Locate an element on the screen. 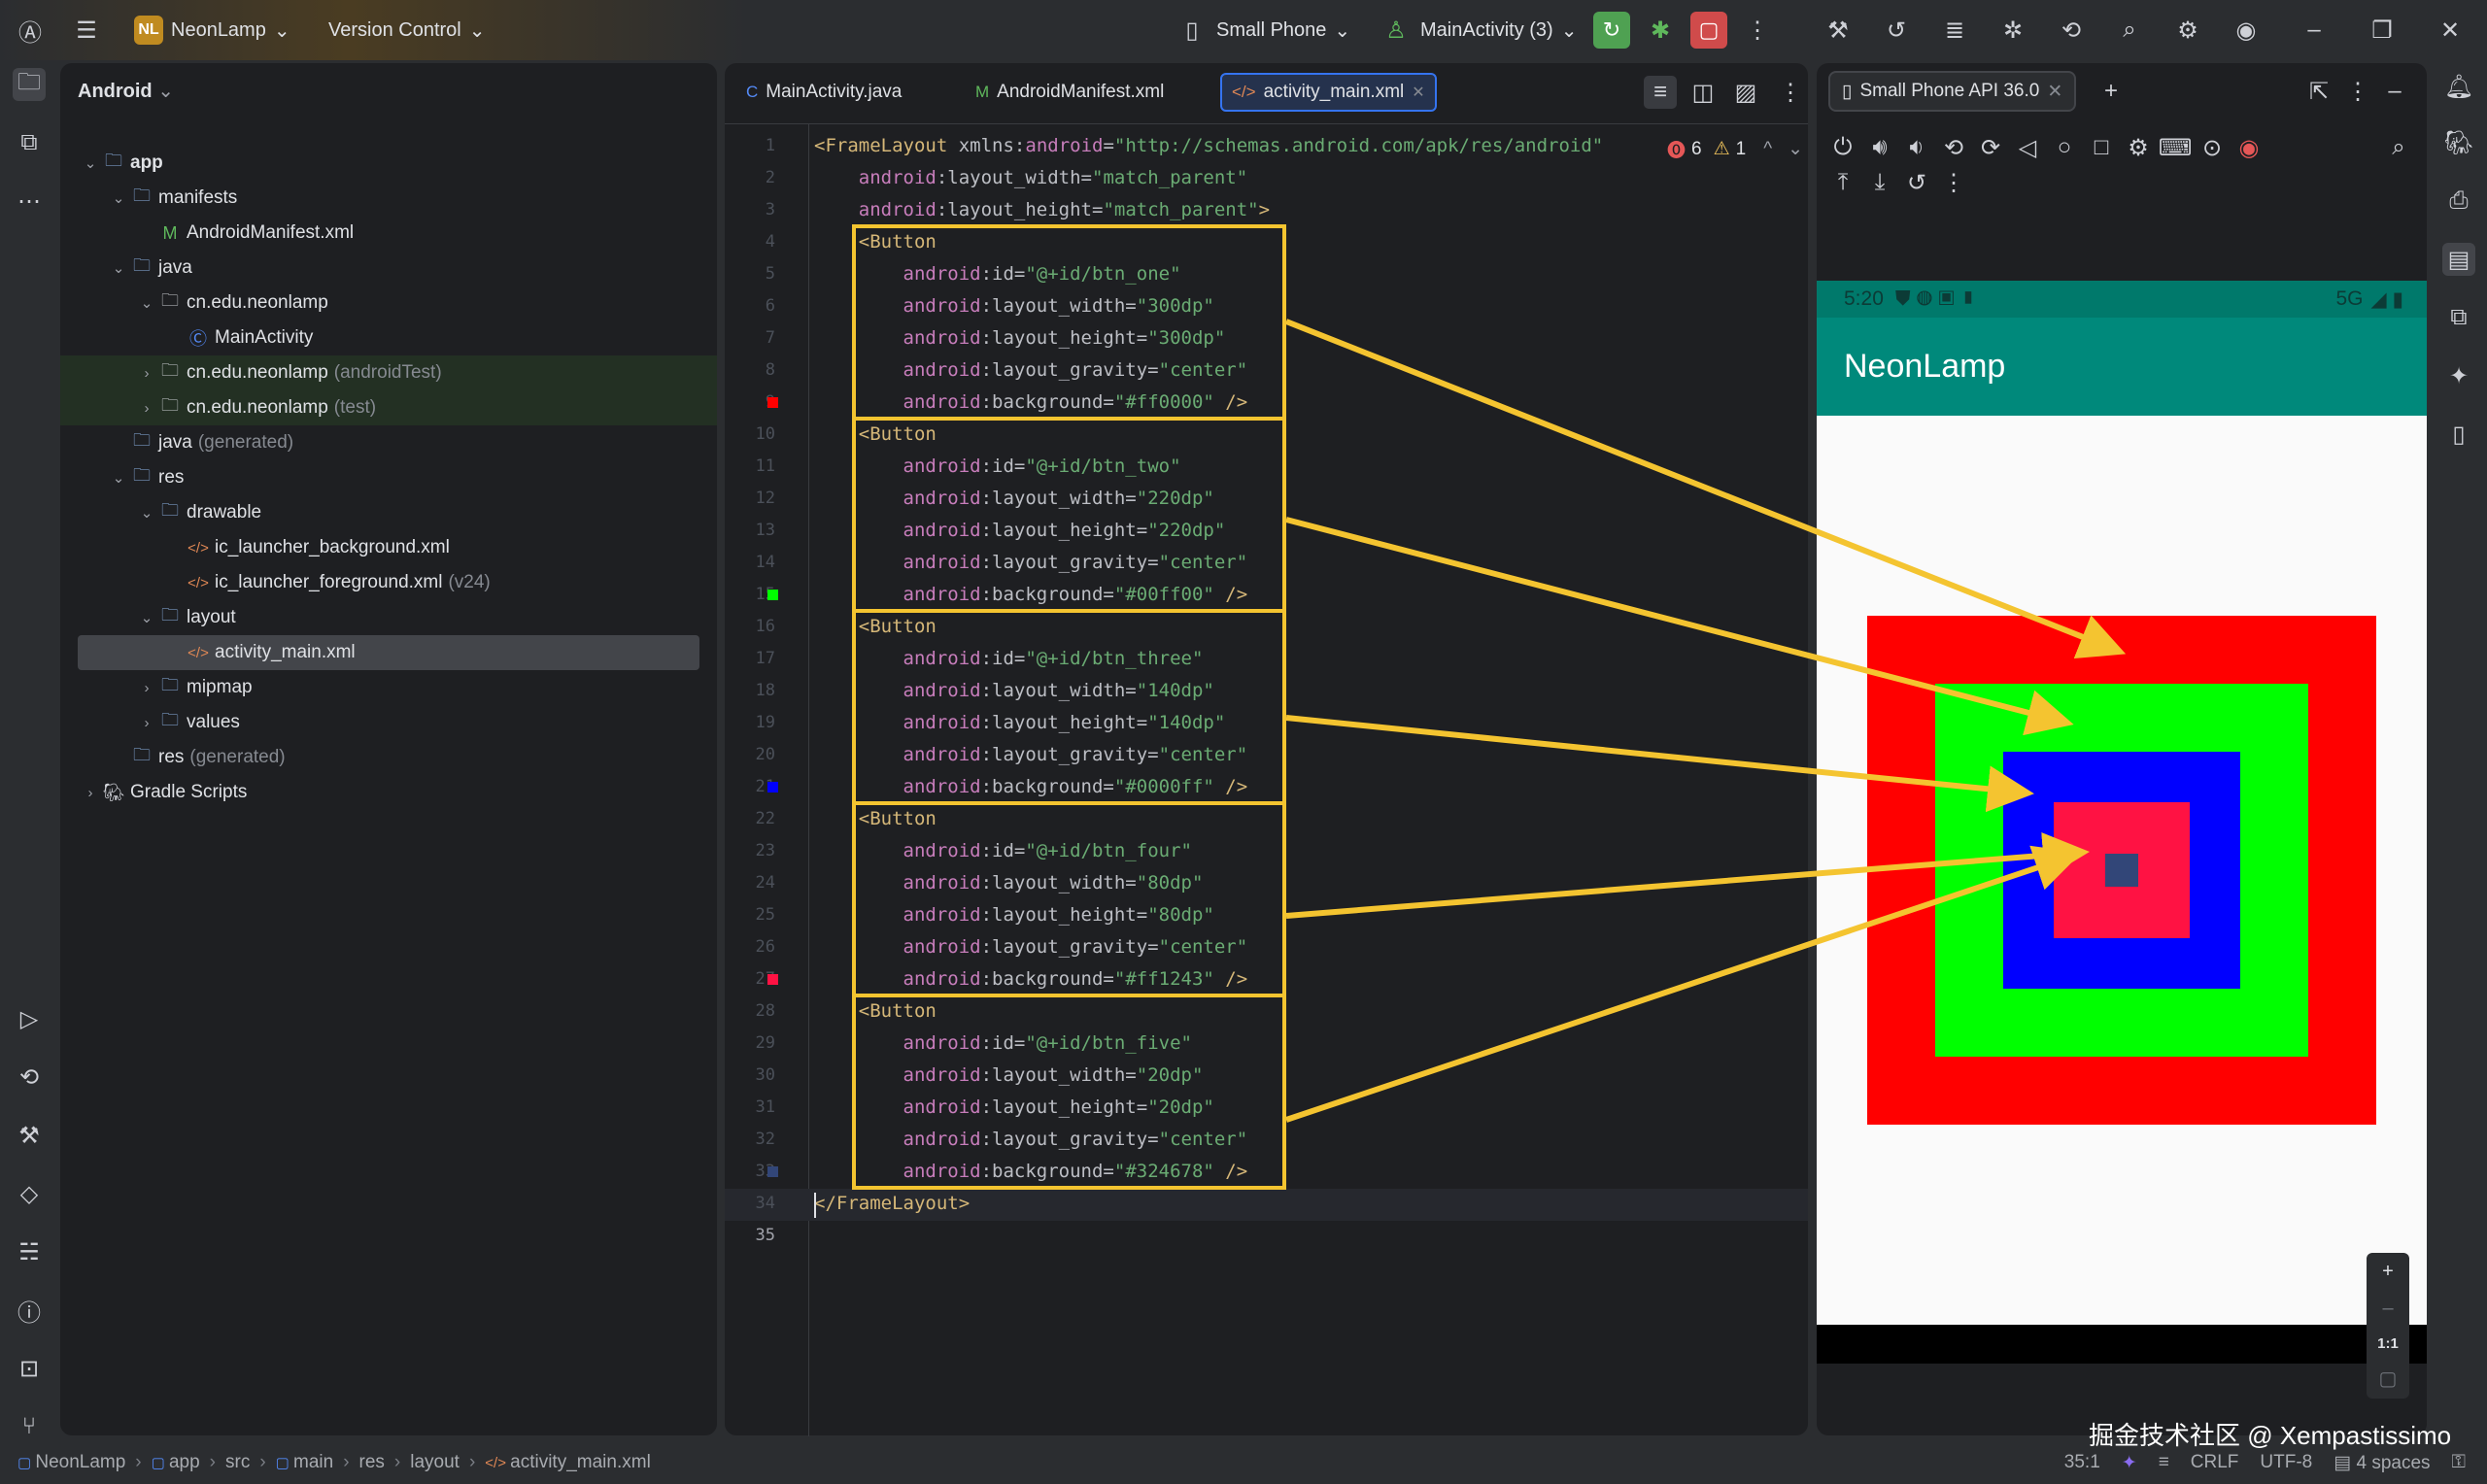 Image resolution: width=2487 pixels, height=1484 pixels. rerun-button: ↻ is located at coordinates (1611, 30).